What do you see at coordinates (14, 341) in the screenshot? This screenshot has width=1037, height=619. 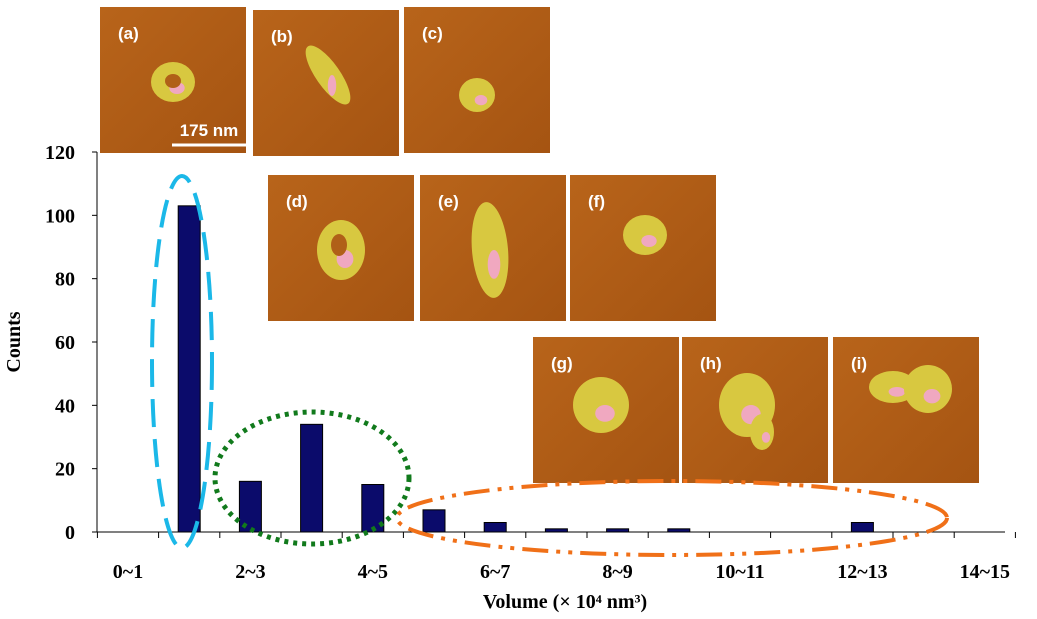 I see `y-axis-title: Counts` at bounding box center [14, 341].